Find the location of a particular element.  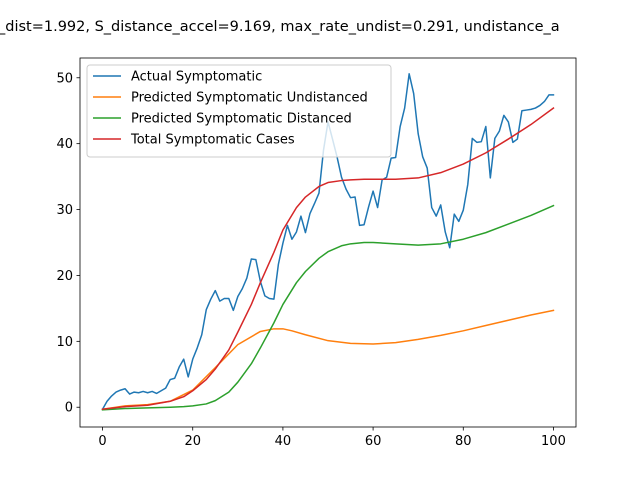

x-tick-label: 60 is located at coordinates (373, 441).